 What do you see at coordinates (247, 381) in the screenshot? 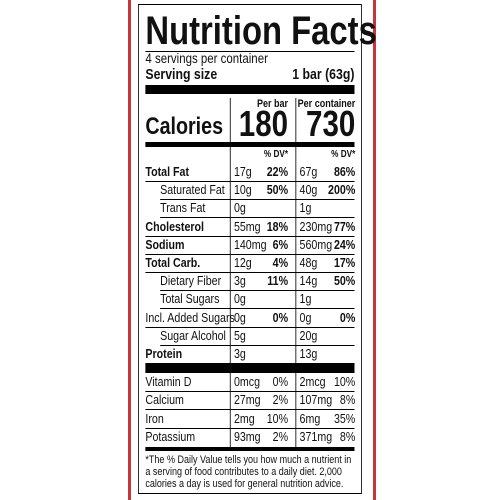
I see `amount: 0mcg` at bounding box center [247, 381].